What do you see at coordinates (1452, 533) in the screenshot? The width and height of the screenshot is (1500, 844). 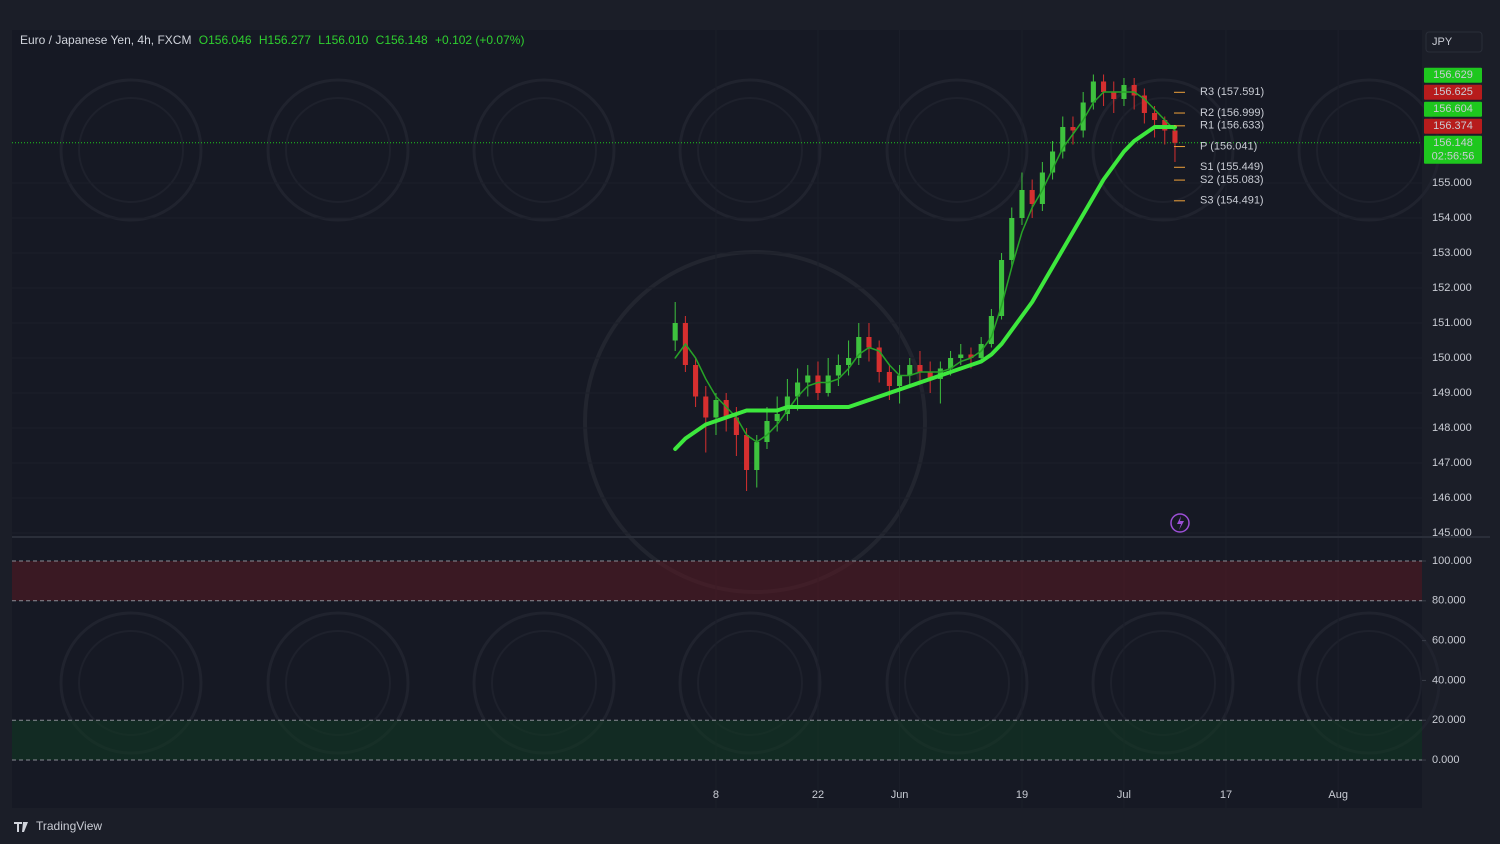 I see `y-tick-label: 145.000` at bounding box center [1452, 533].